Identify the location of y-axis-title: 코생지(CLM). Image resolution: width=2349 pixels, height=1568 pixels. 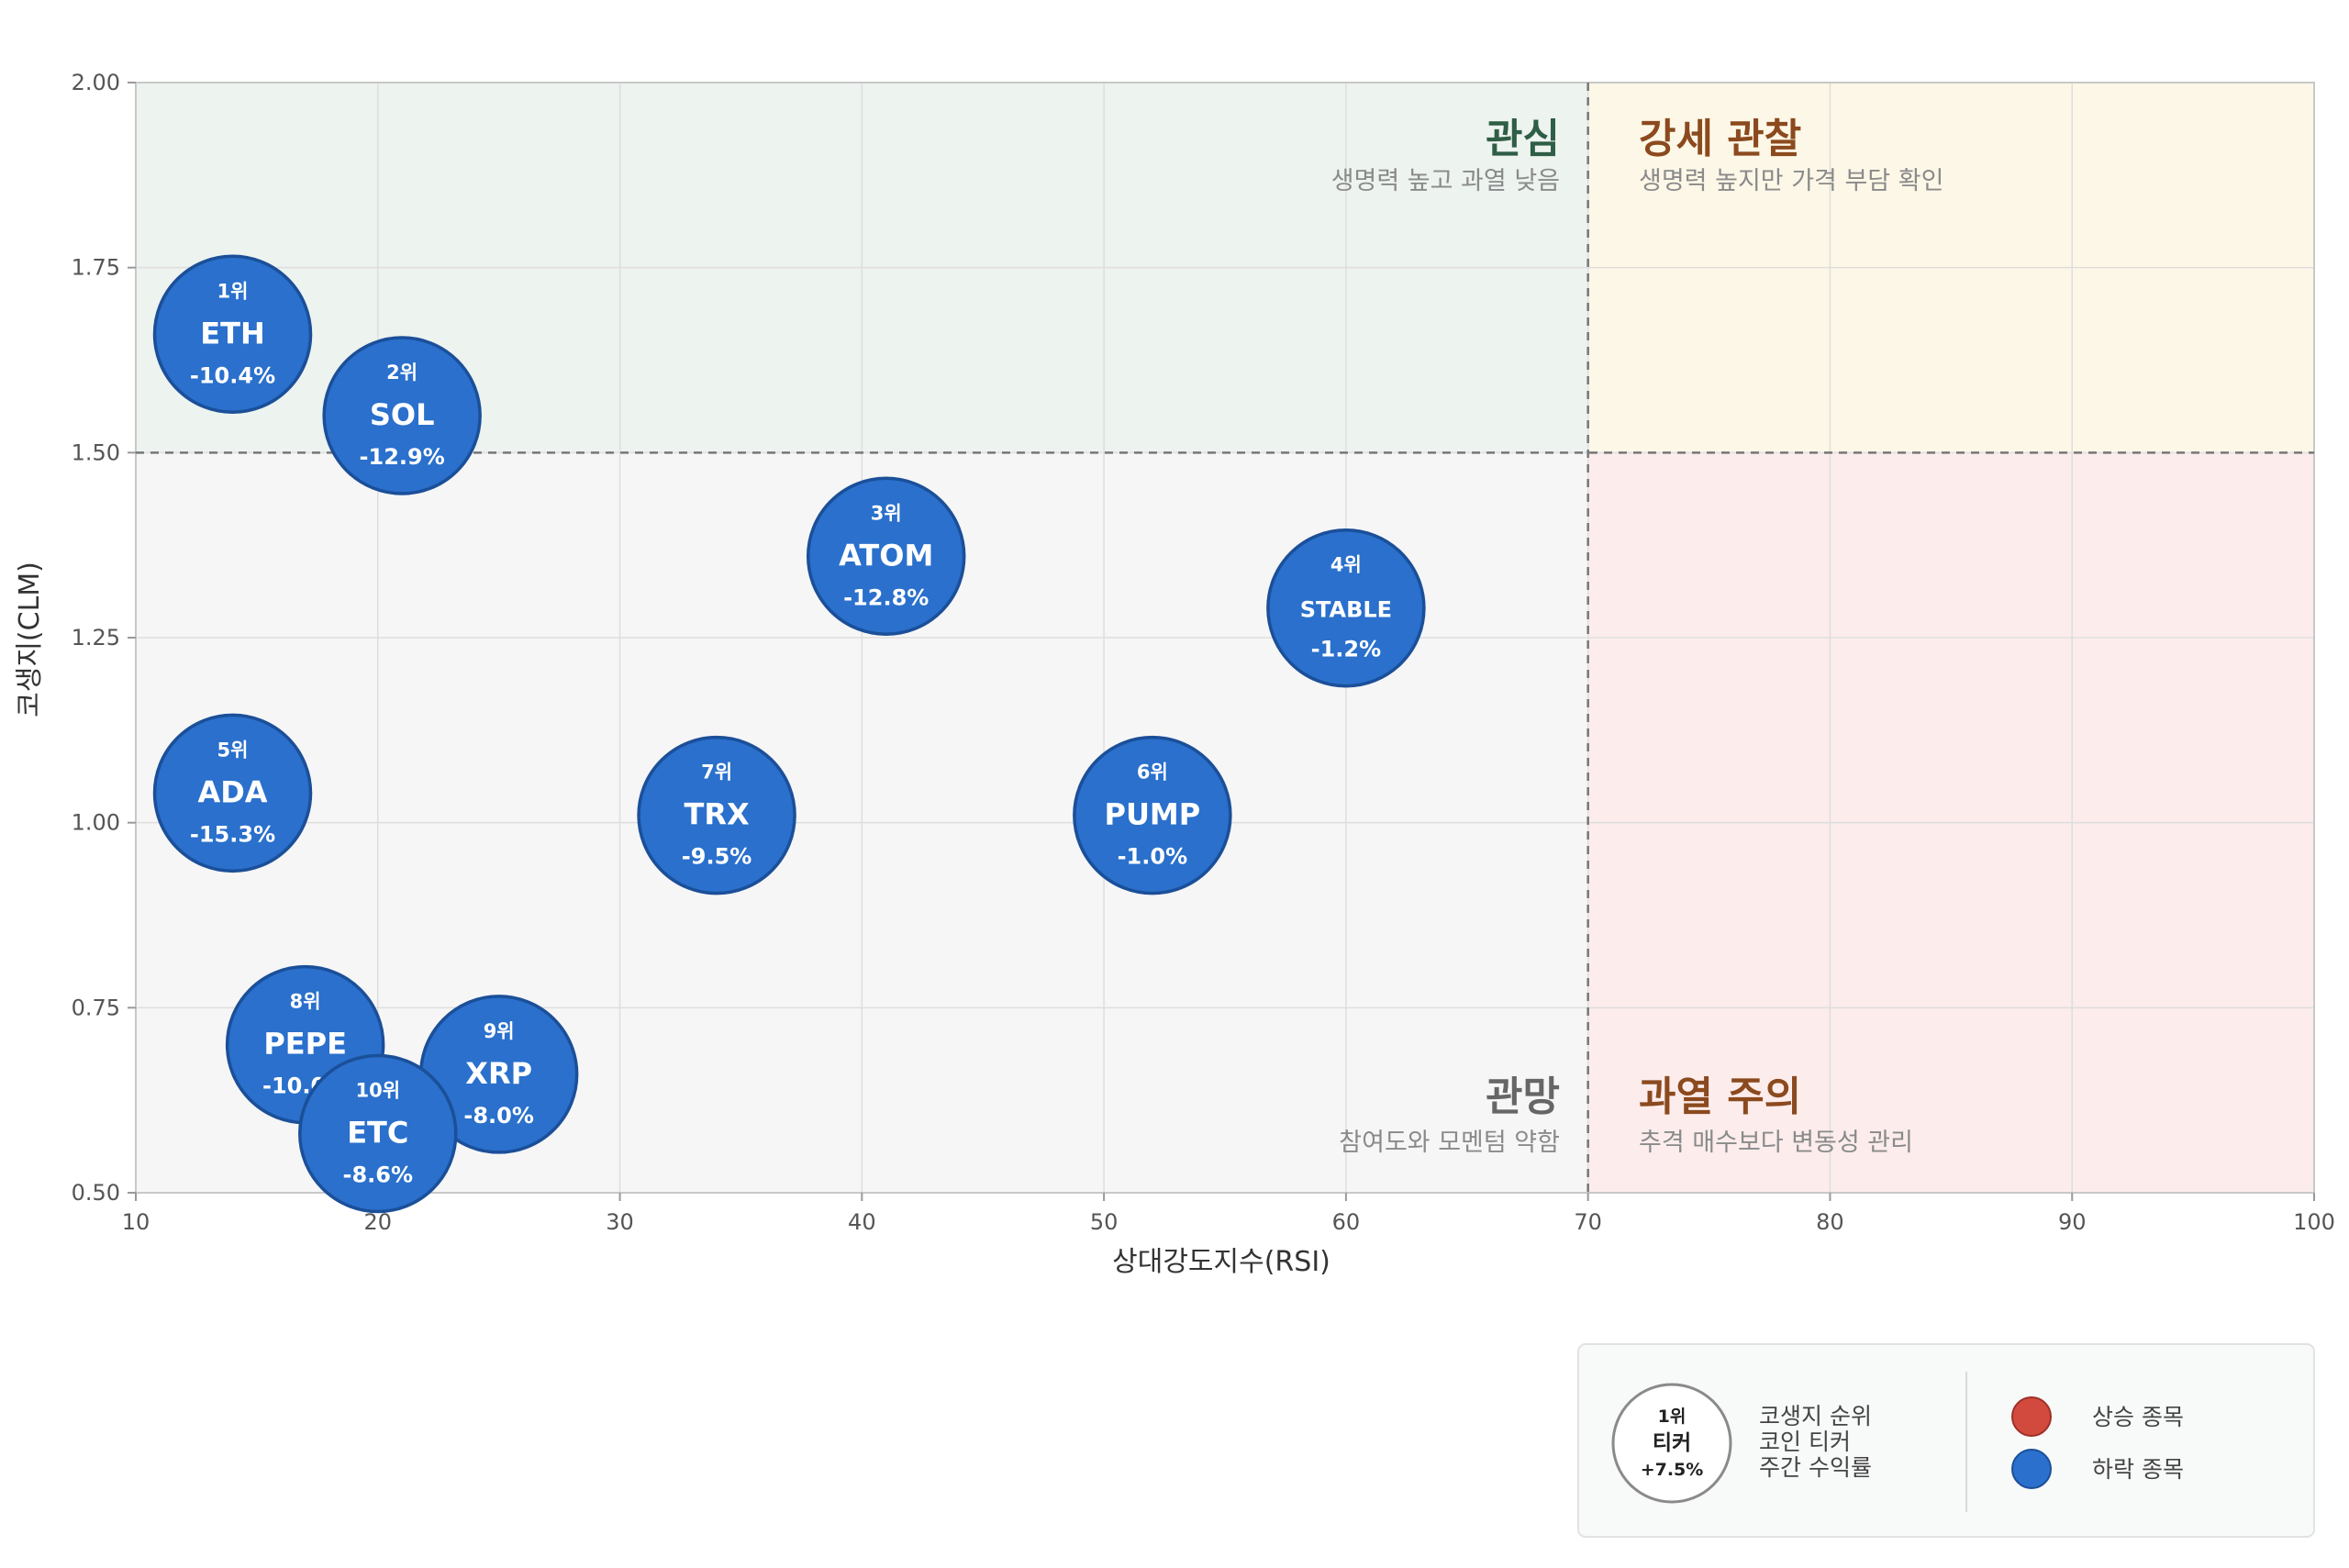
(30, 639).